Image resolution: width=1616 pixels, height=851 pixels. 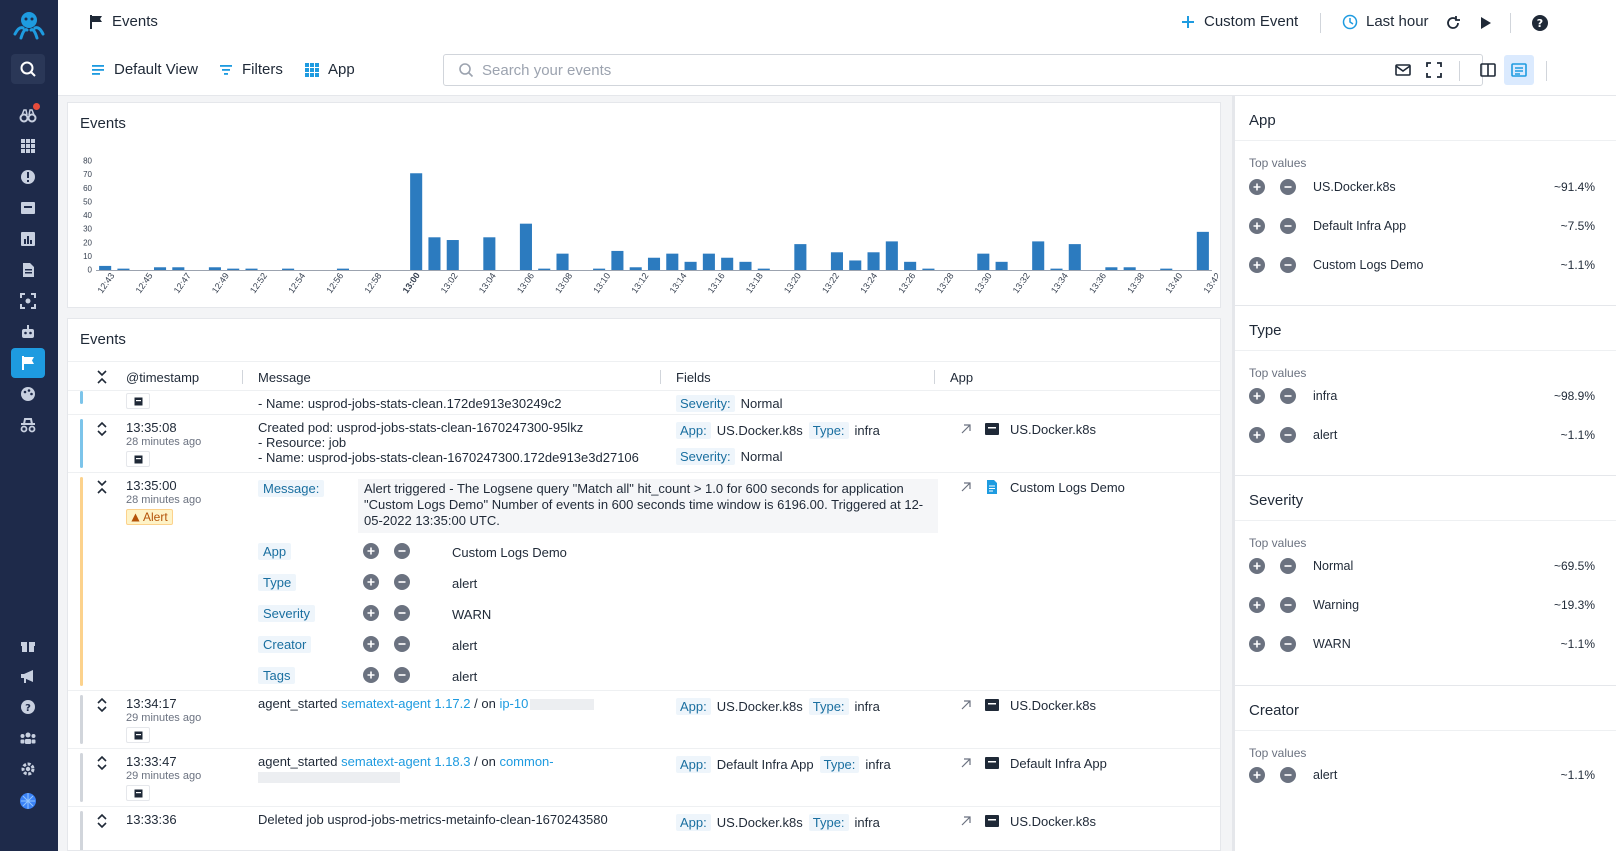 What do you see at coordinates (693, 377) in the screenshot?
I see `column-header-fields: Fields` at bounding box center [693, 377].